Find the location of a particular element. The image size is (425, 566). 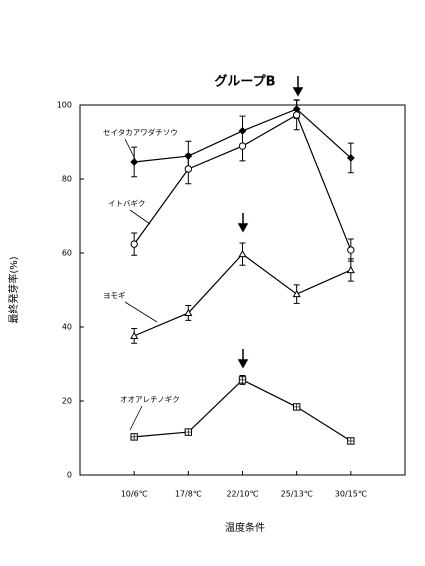

x-tick-label: 30/15℃ is located at coordinates (351, 494).